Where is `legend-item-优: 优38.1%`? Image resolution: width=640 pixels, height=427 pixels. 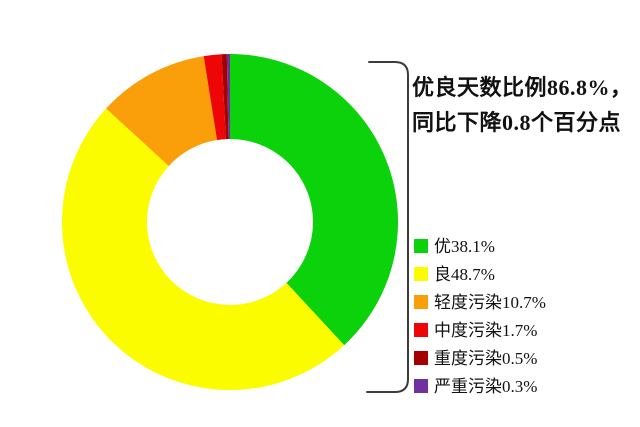 legend-item-优: 优38.1% is located at coordinates (480, 246).